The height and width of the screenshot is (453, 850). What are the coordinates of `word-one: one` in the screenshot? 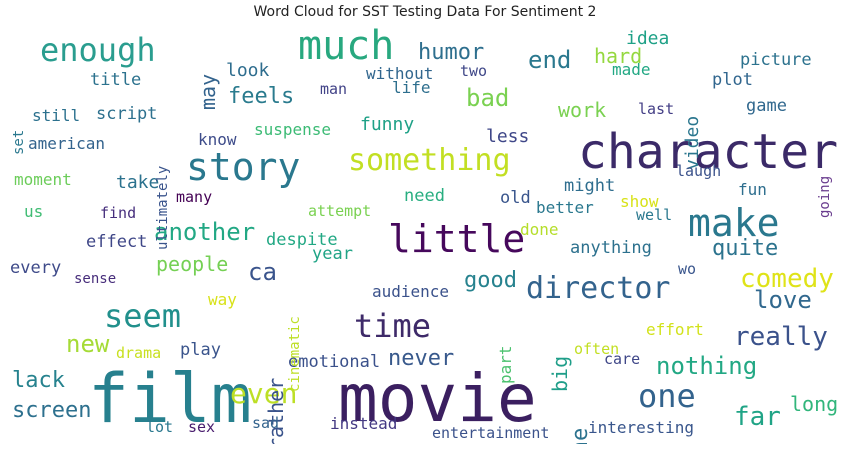 It's located at (667, 396).